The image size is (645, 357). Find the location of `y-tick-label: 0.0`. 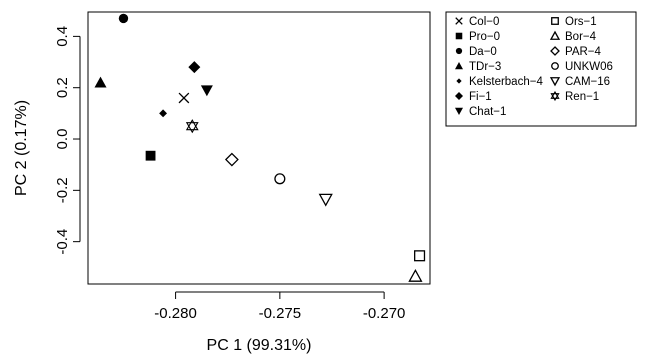

y-tick-label: 0.0 is located at coordinates (62, 139).